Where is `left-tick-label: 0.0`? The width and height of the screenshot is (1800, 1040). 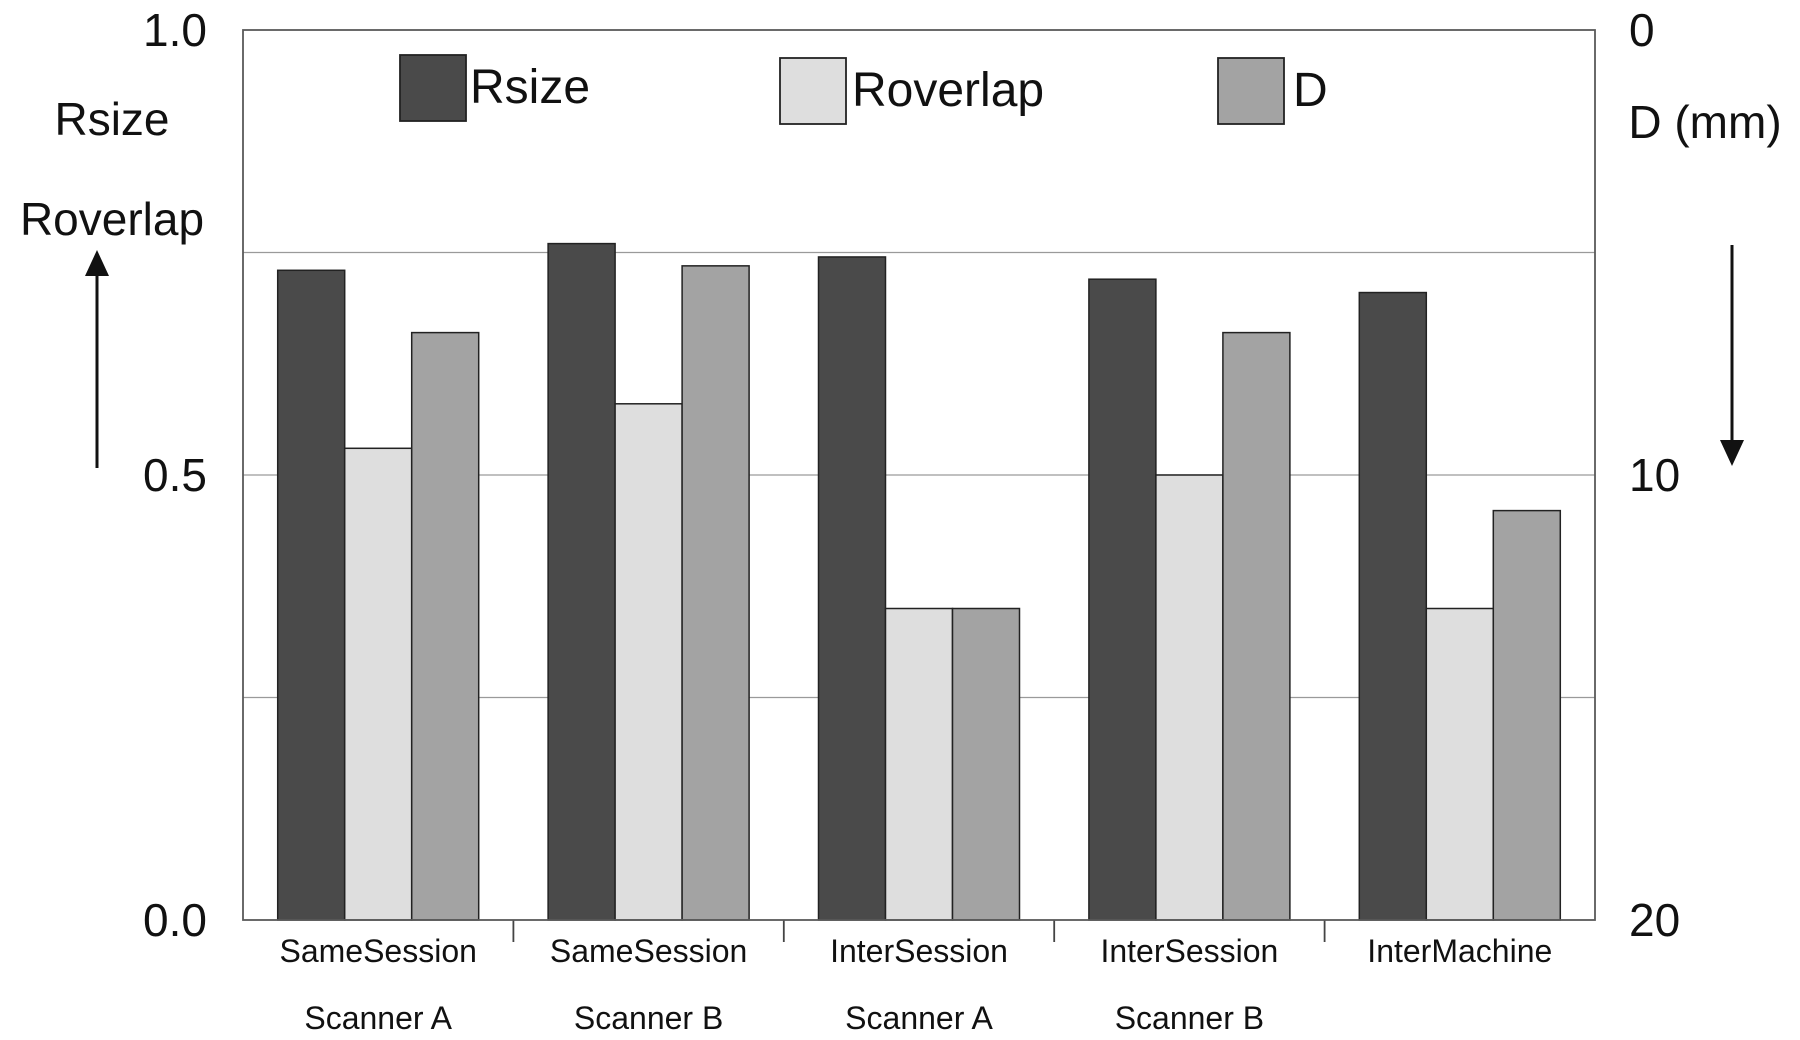
left-tick-label: 0.0 is located at coordinates (175, 920).